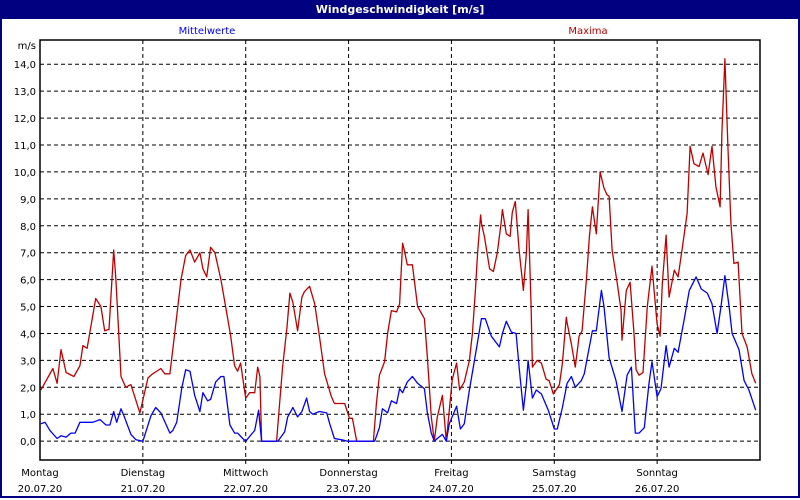 This screenshot has width=800, height=500. I want to click on y-tick-label: 4,0, so click(28, 334).